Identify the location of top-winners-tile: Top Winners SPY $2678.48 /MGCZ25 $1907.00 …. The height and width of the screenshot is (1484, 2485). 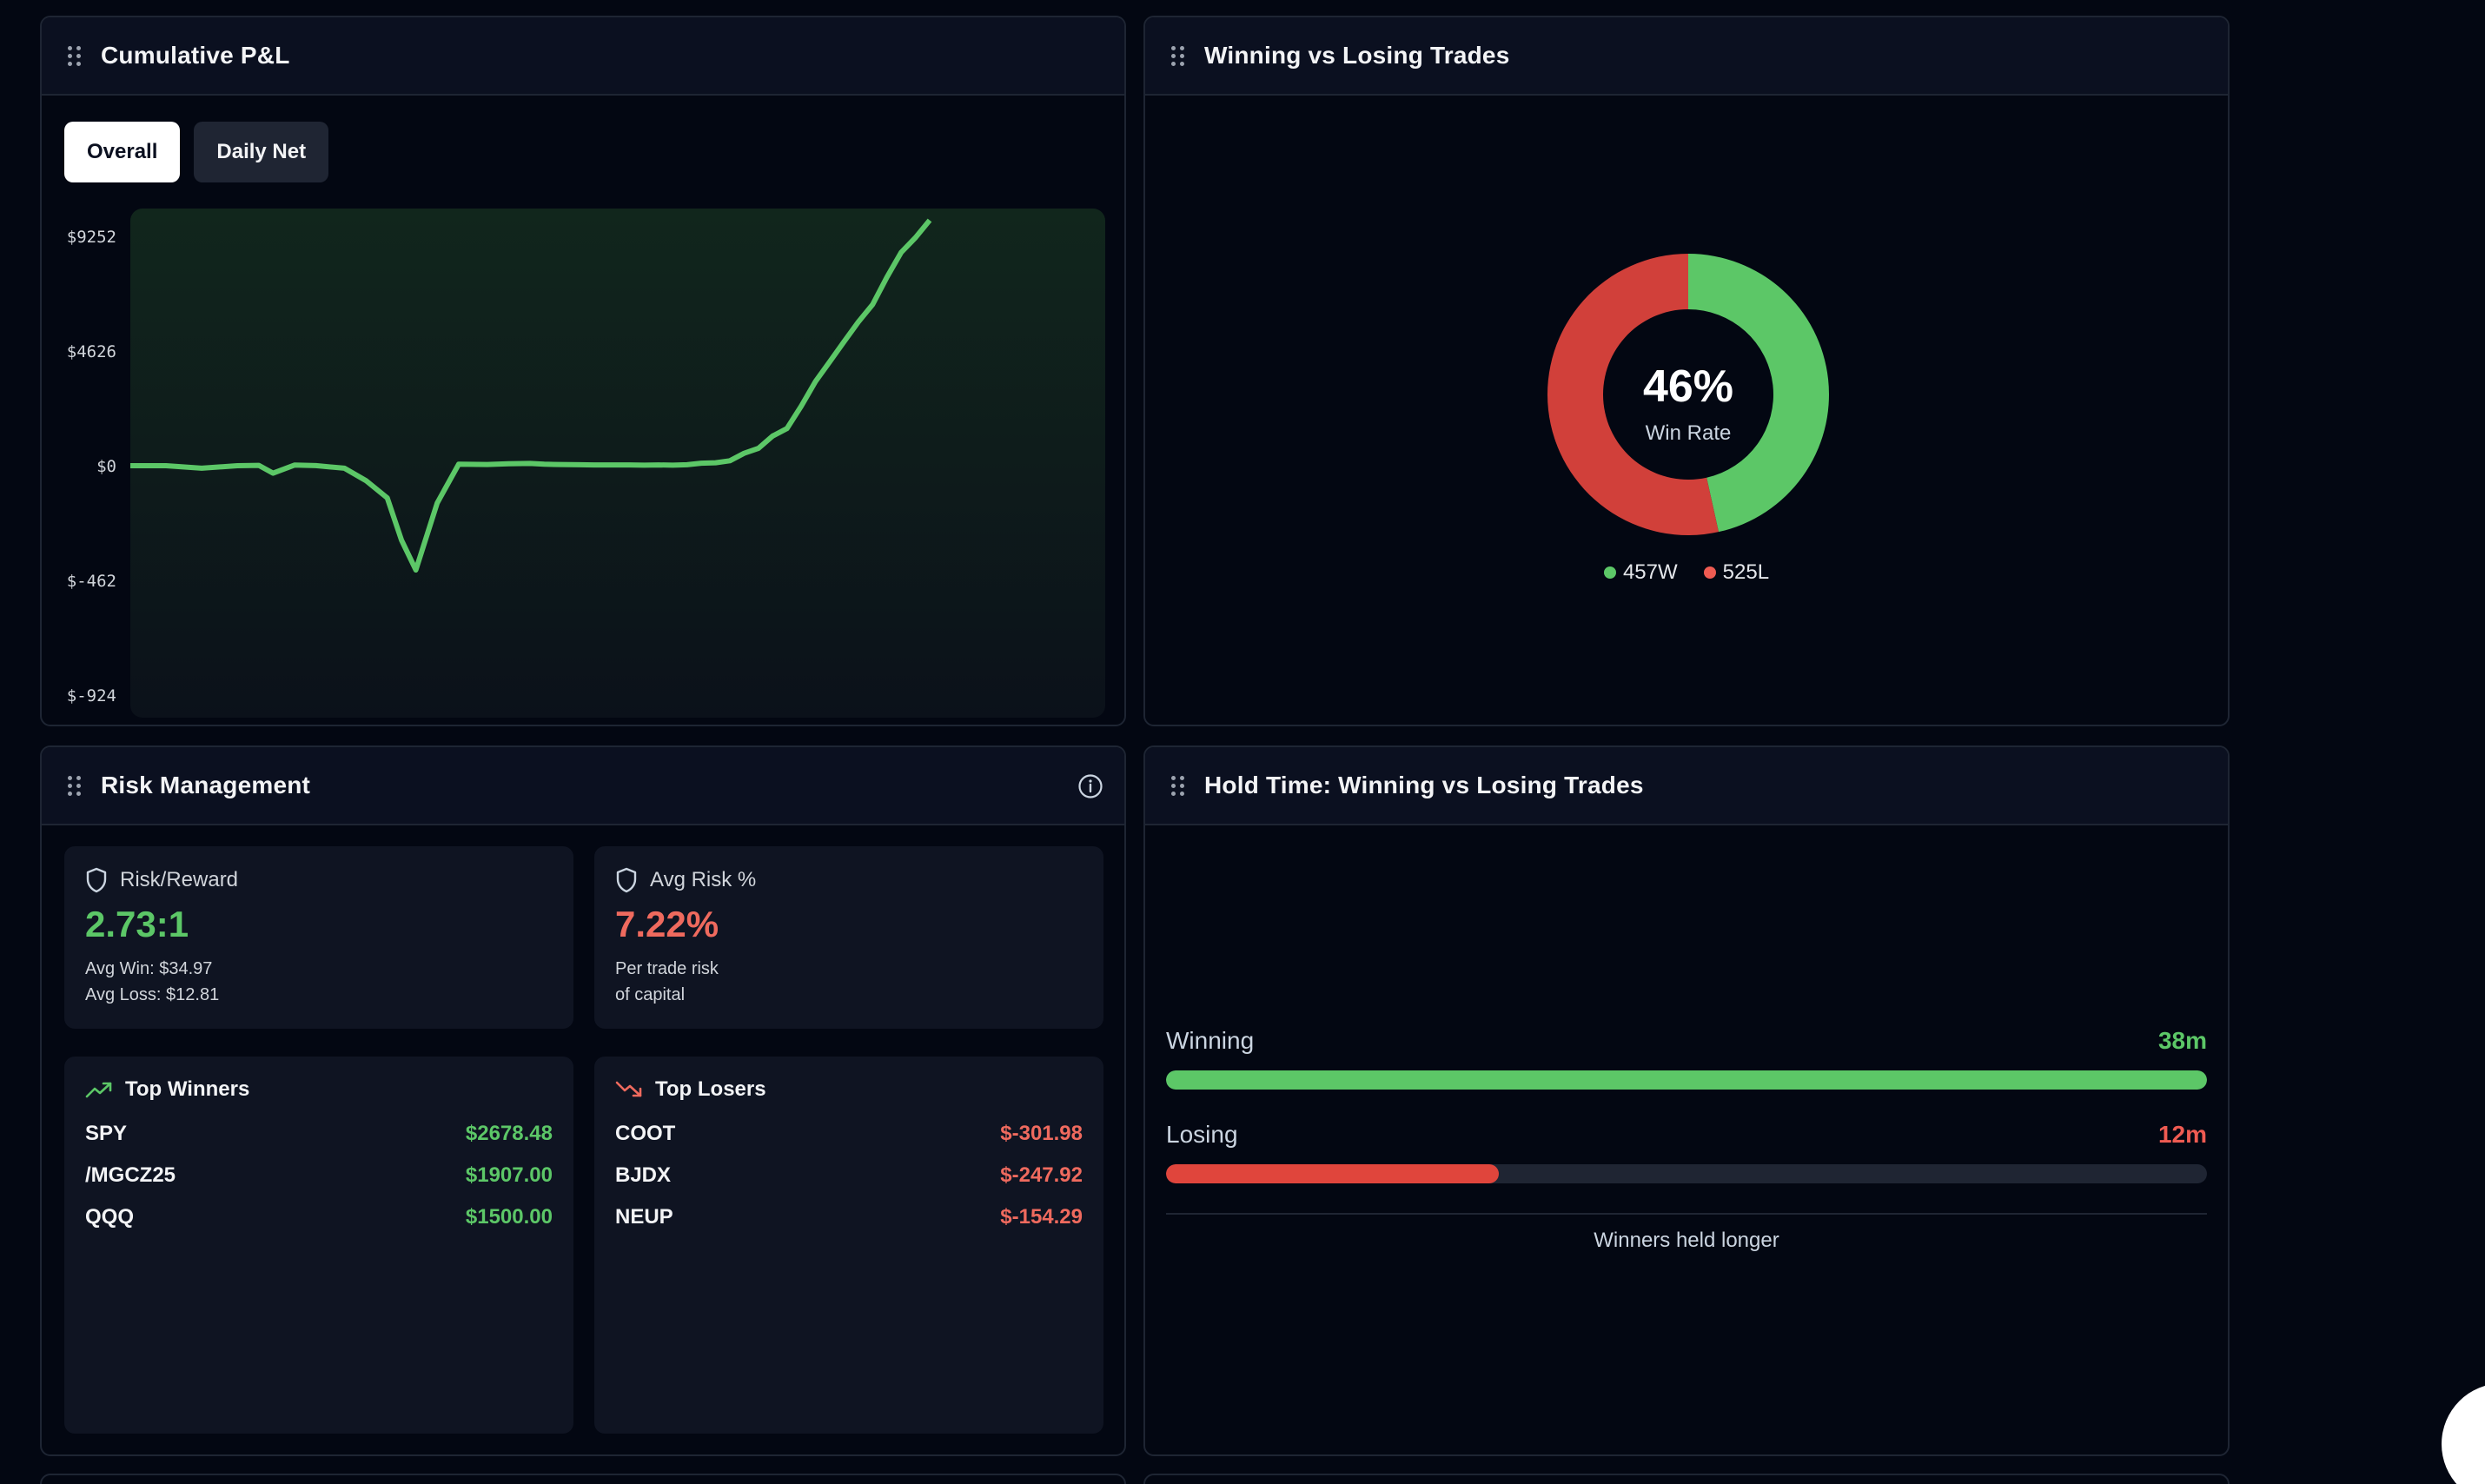
(318, 1245).